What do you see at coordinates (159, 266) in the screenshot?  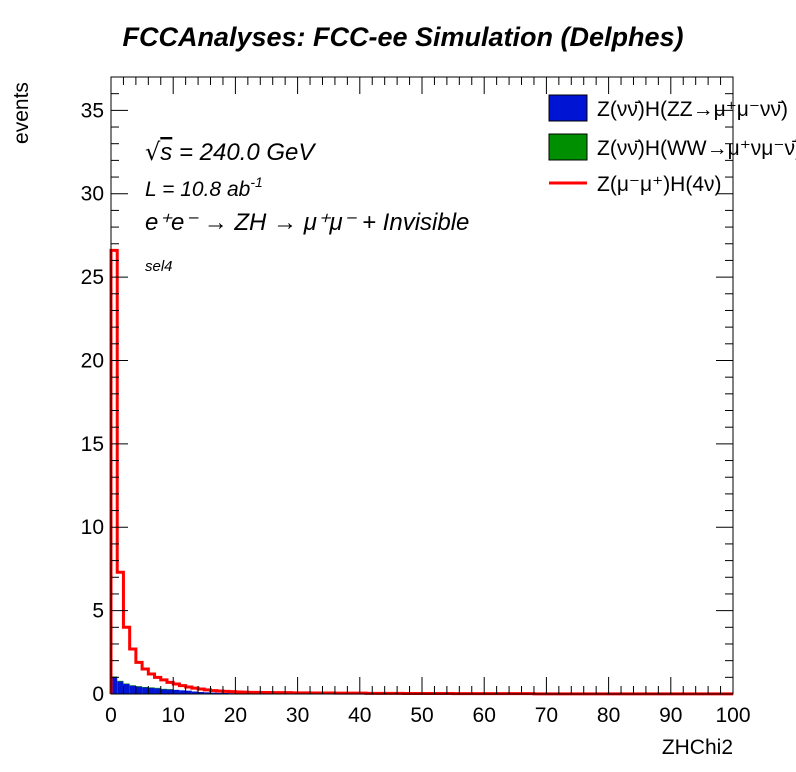 I see `selection-annotation: sel4` at bounding box center [159, 266].